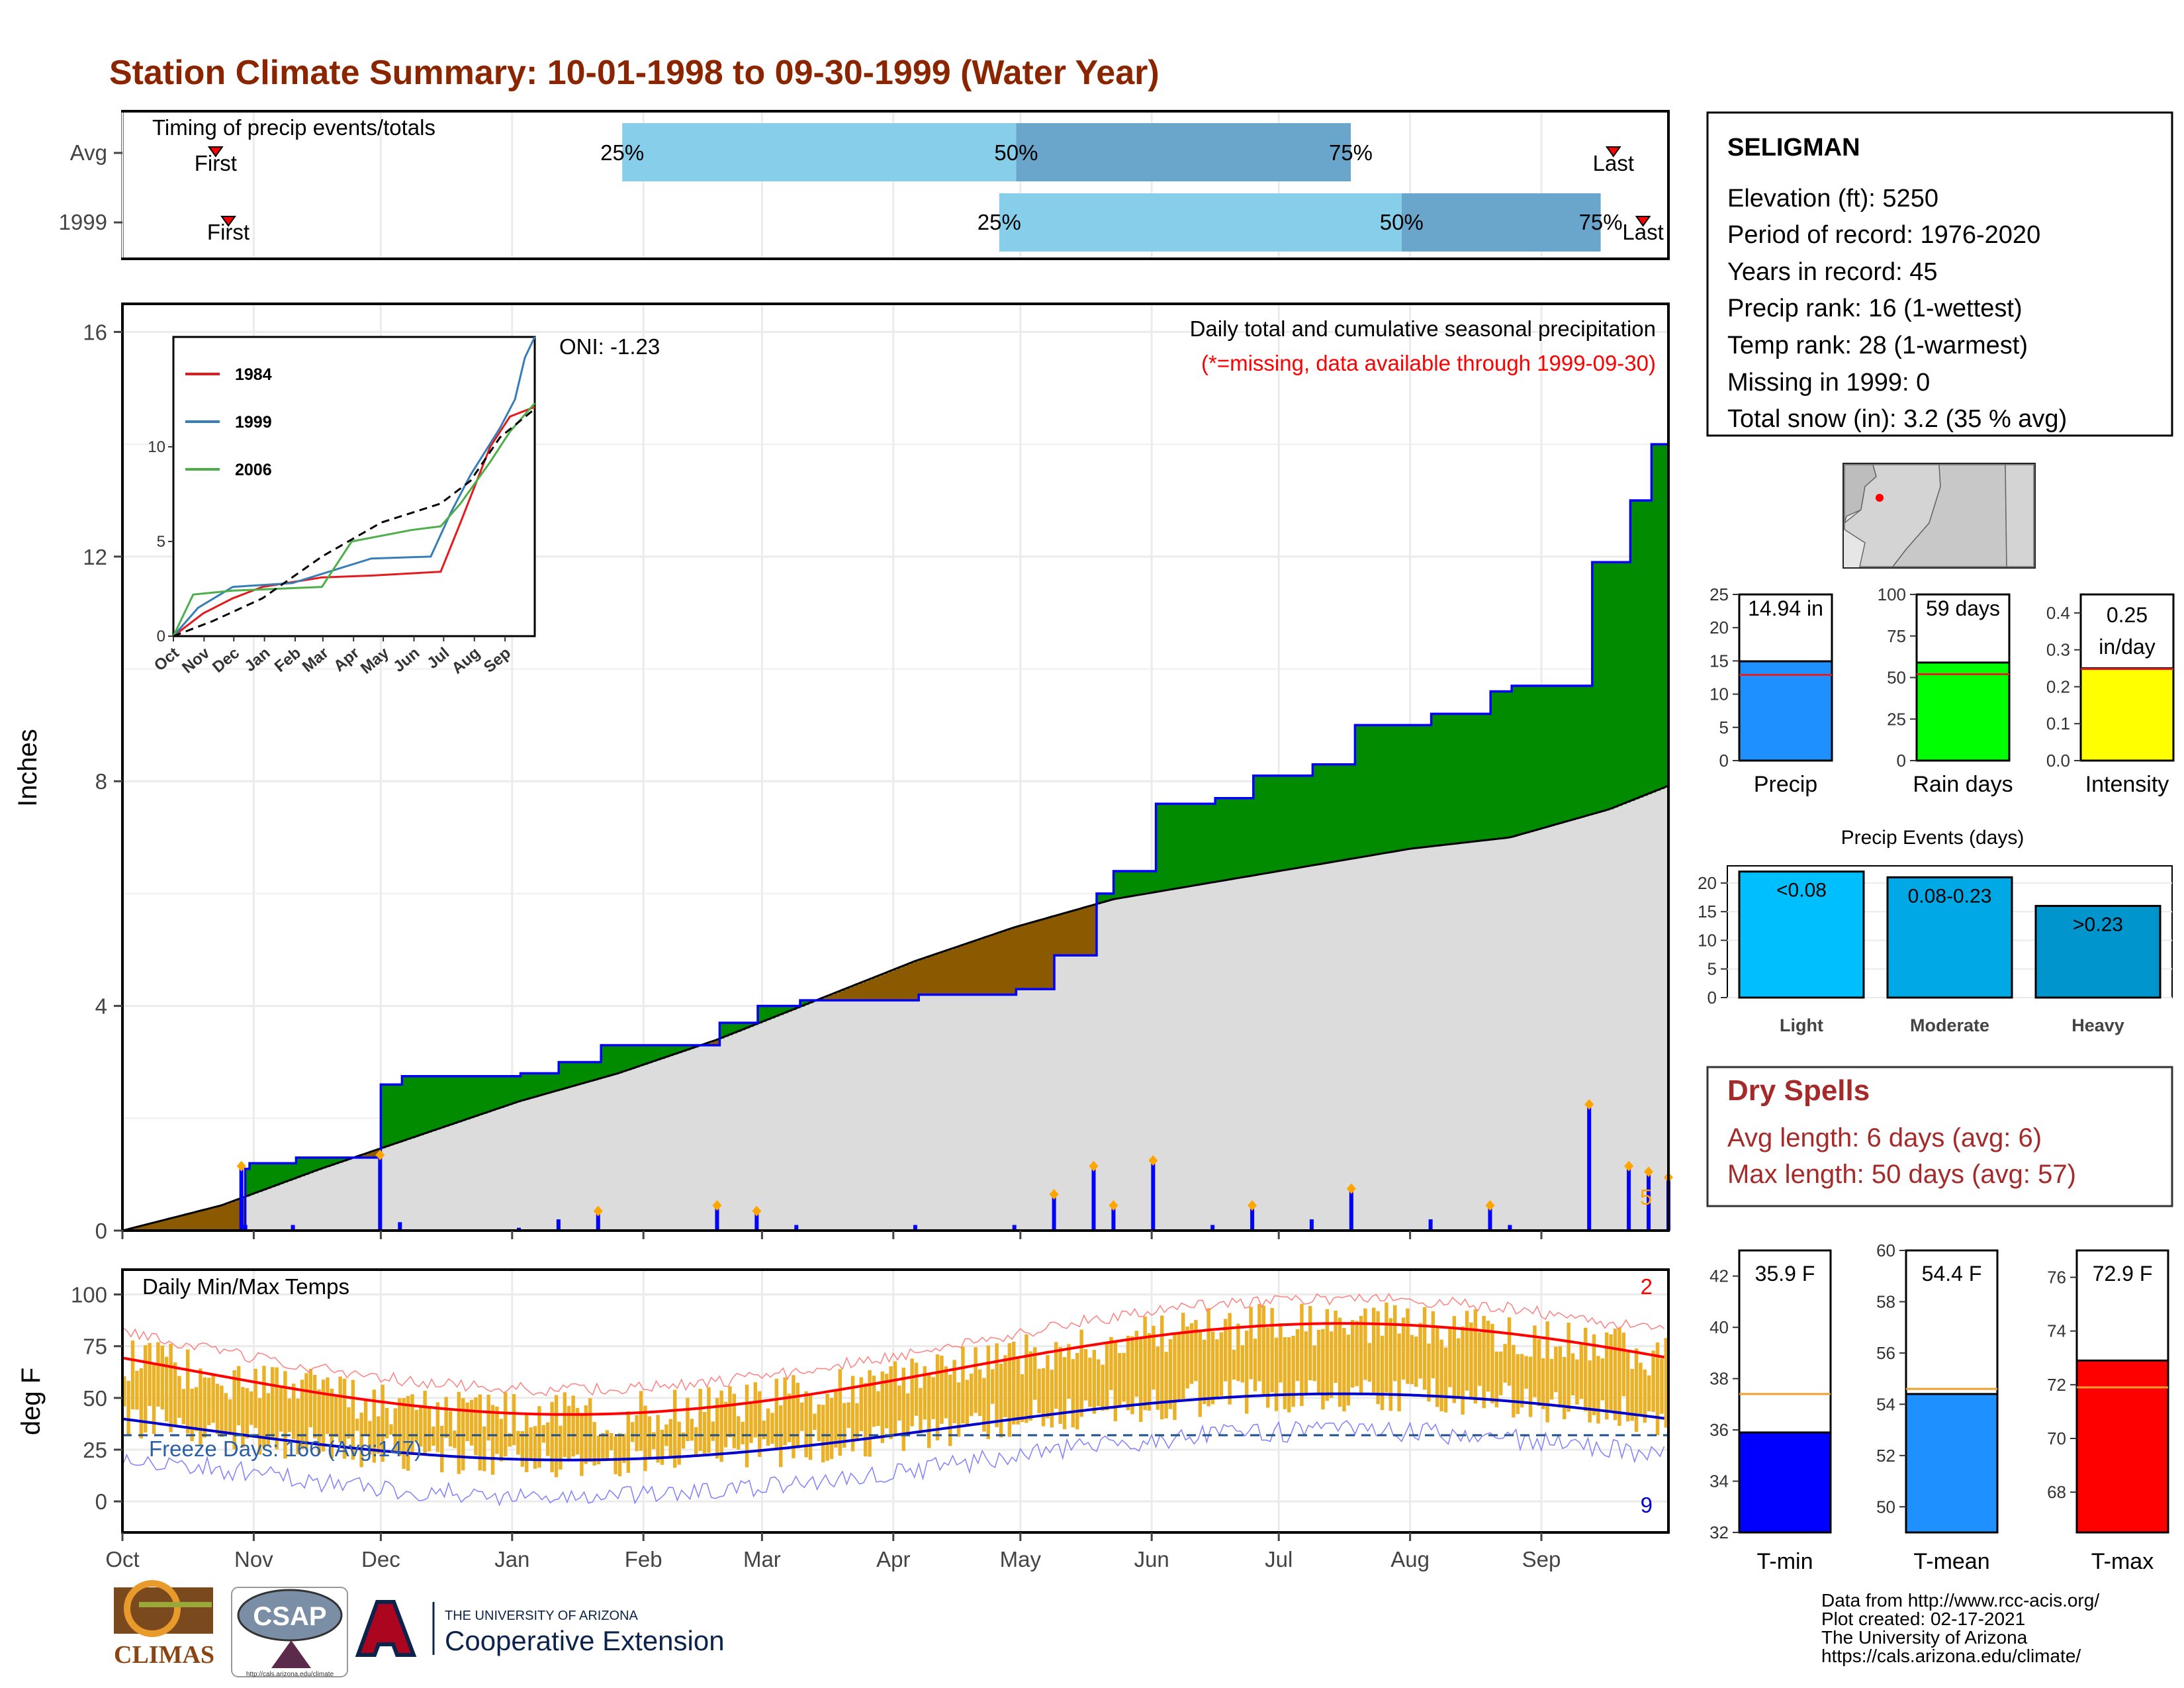 The width and height of the screenshot is (2184, 1688). I want to click on mini-bar-tick-label: 5, so click(1724, 727).